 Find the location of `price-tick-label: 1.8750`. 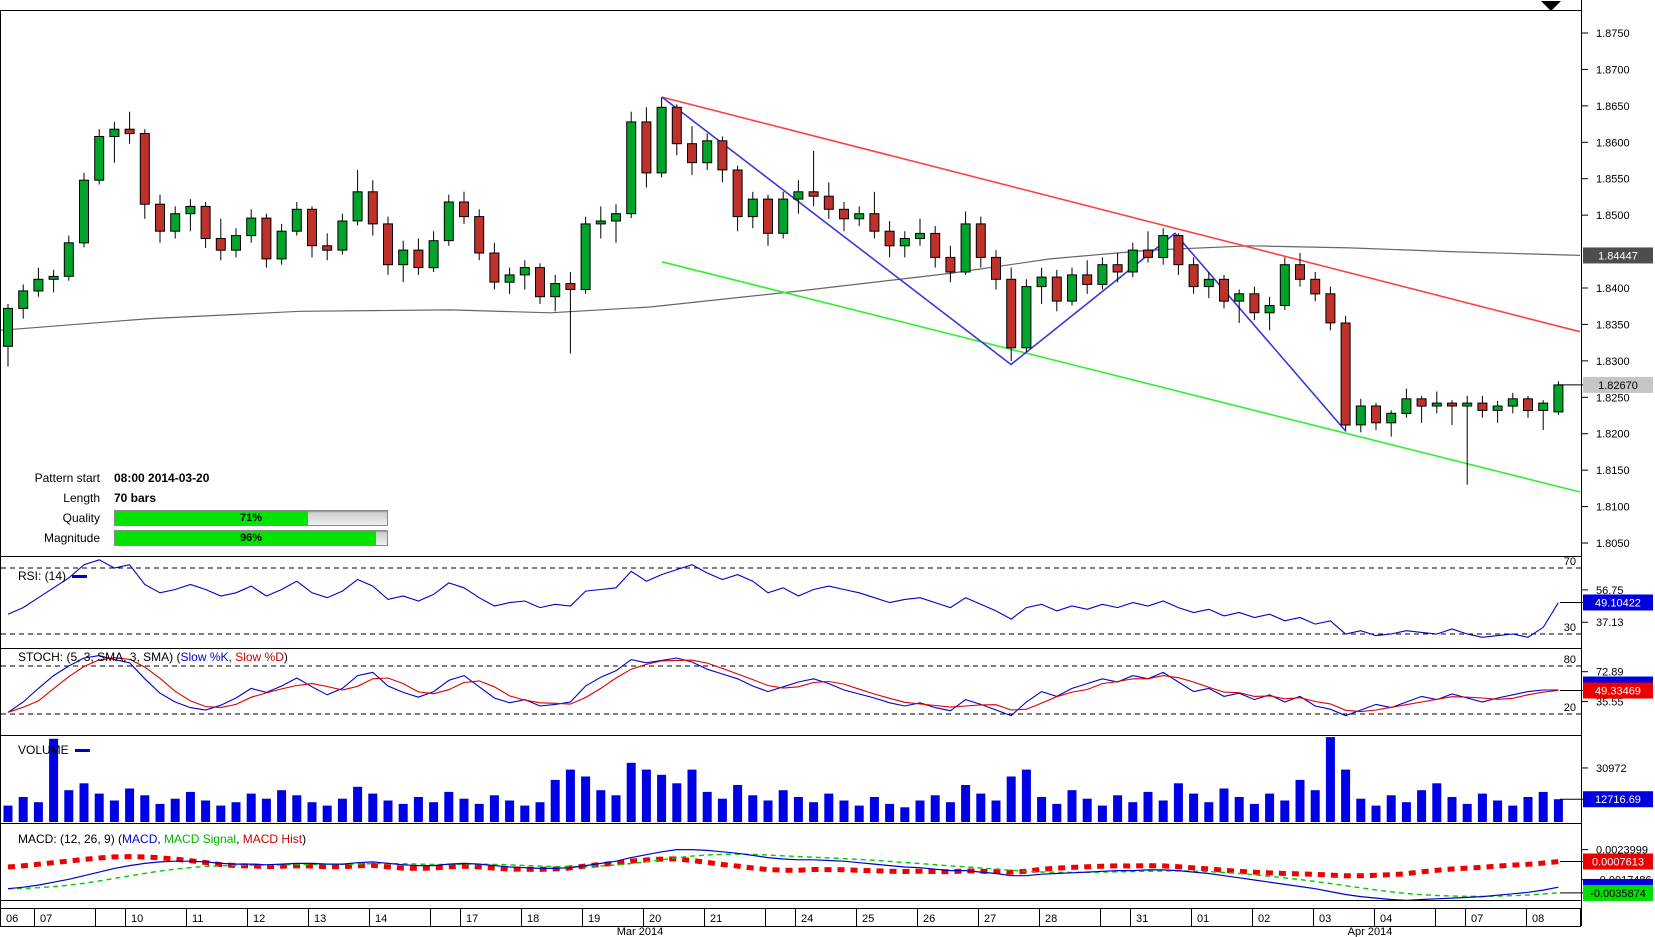

price-tick-label: 1.8750 is located at coordinates (1613, 34).